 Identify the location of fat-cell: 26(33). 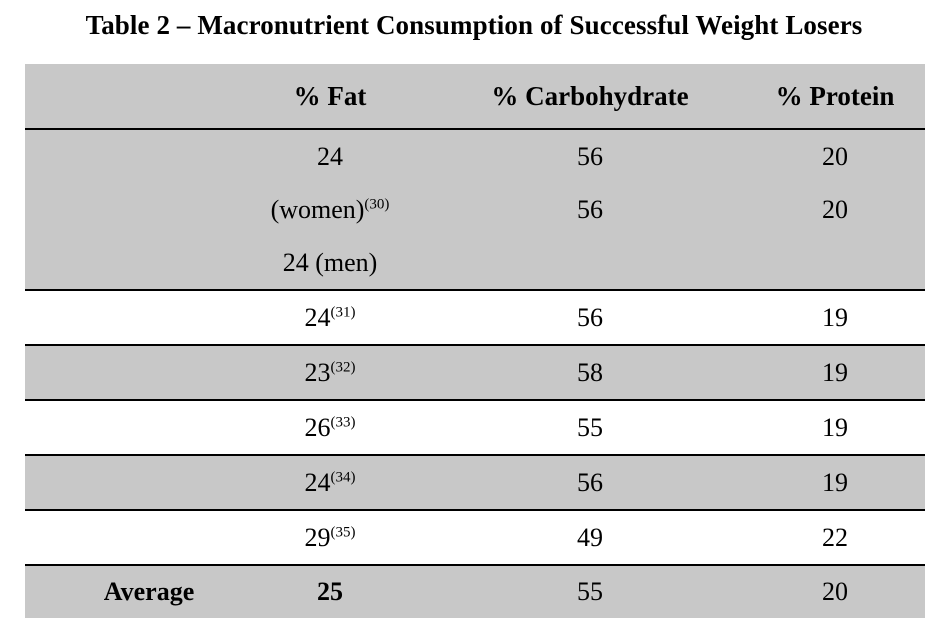
(330, 428).